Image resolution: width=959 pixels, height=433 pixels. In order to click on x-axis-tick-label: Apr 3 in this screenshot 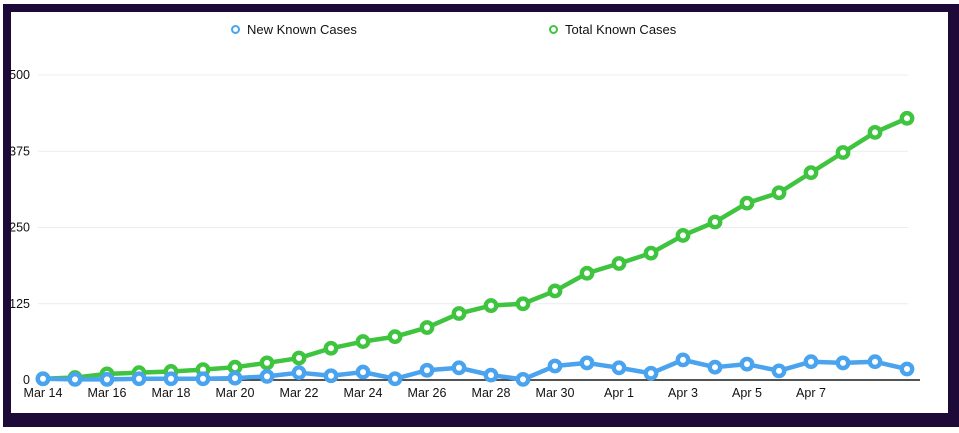, I will do `click(683, 393)`.